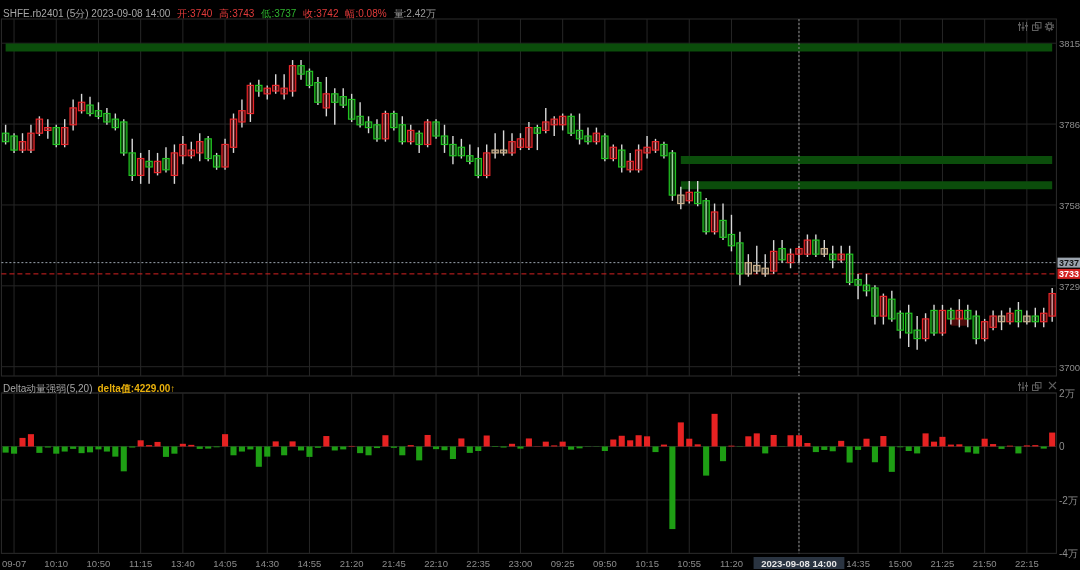 The height and width of the screenshot is (570, 1080). I want to click on x-tick-label: 14:55, so click(309, 563).